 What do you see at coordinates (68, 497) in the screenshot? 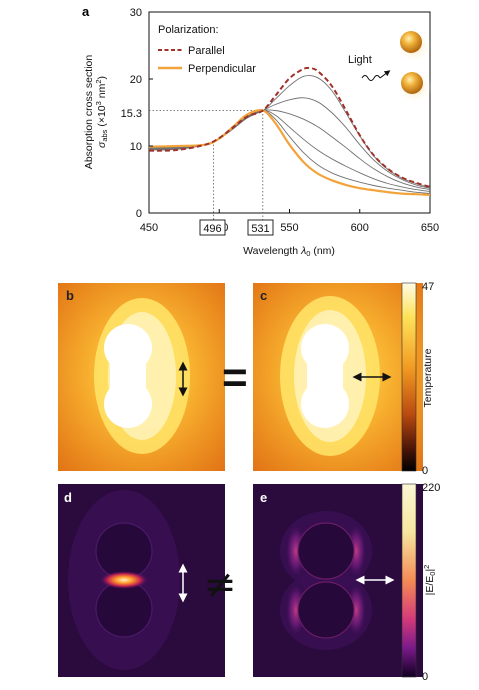
I see `panel-label-d: d` at bounding box center [68, 497].